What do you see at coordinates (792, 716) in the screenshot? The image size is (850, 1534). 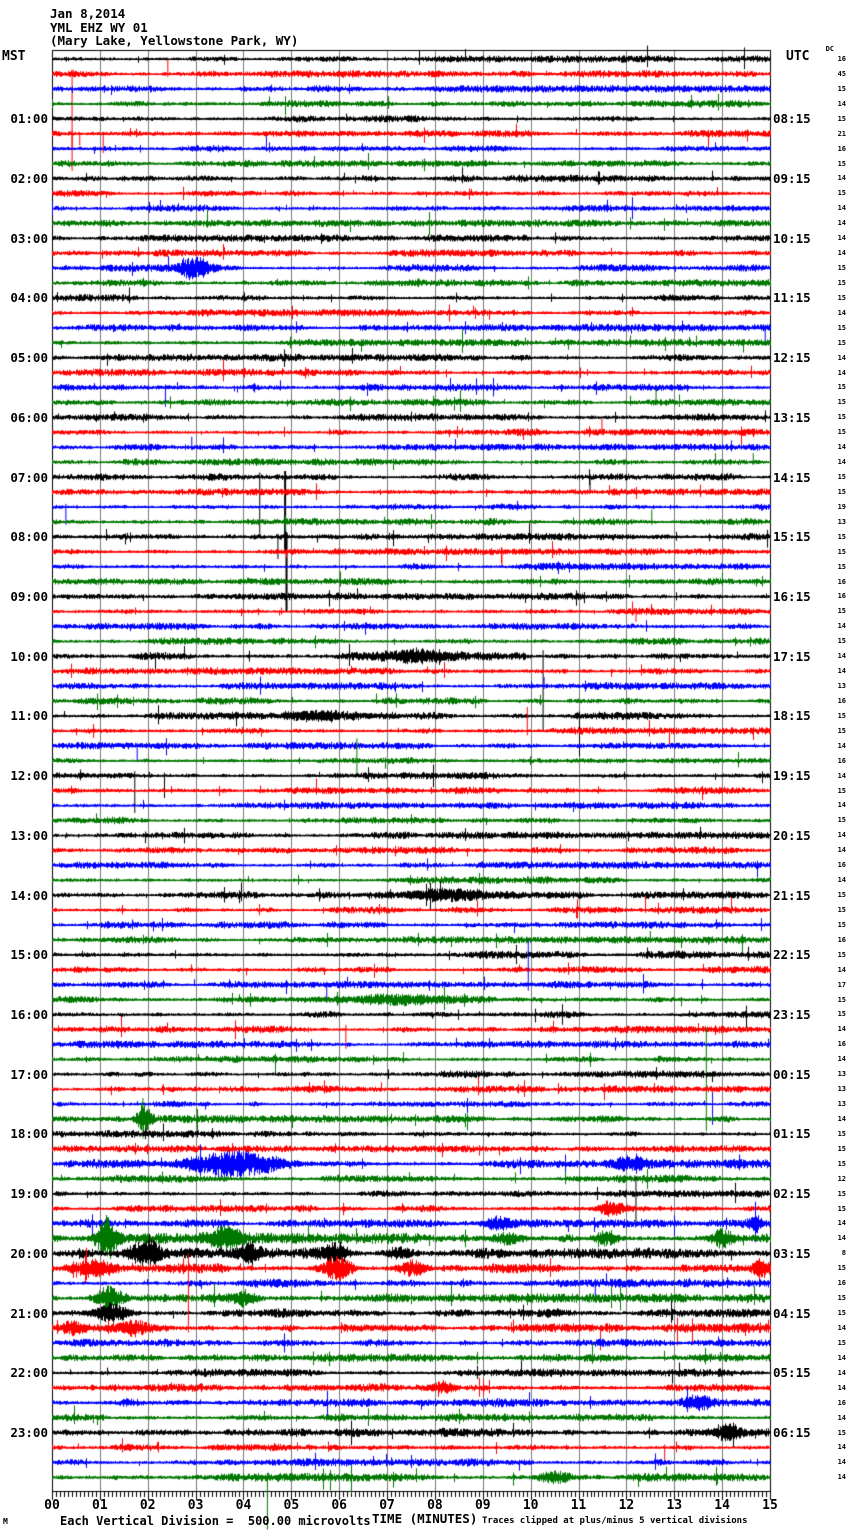 I see `utc-hour-label: 18:15` at bounding box center [792, 716].